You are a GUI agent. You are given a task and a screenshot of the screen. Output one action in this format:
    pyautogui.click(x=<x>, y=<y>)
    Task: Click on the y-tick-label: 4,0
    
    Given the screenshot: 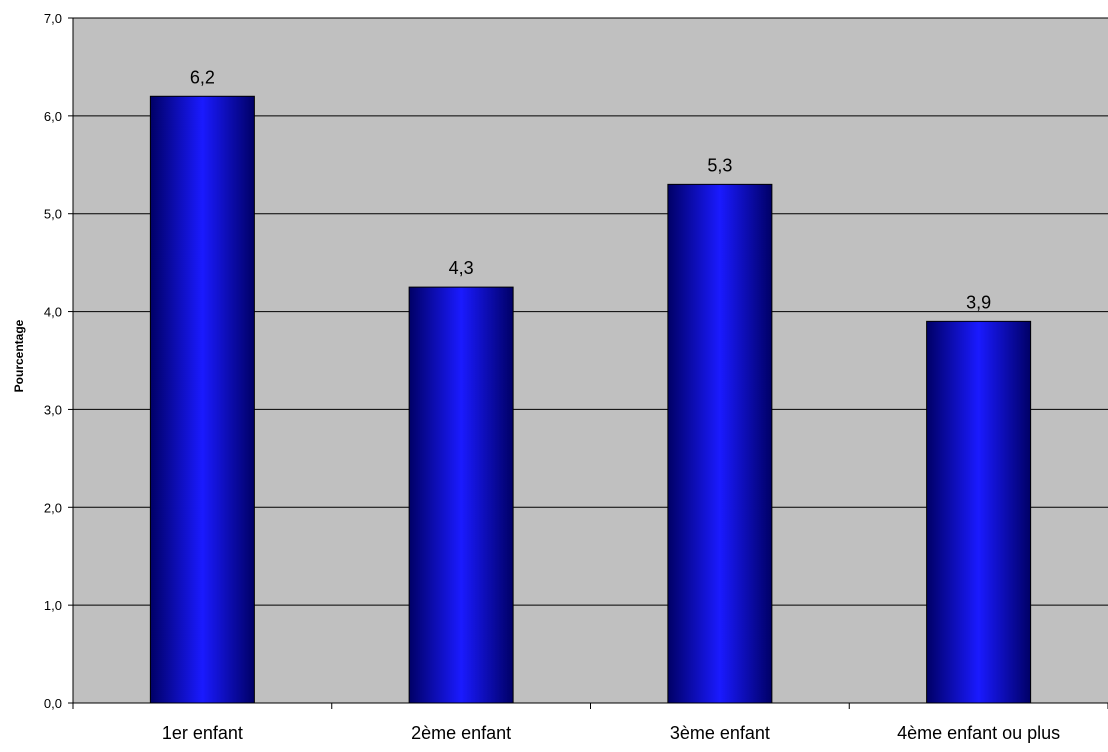 What is the action you would take?
    pyautogui.click(x=53, y=312)
    